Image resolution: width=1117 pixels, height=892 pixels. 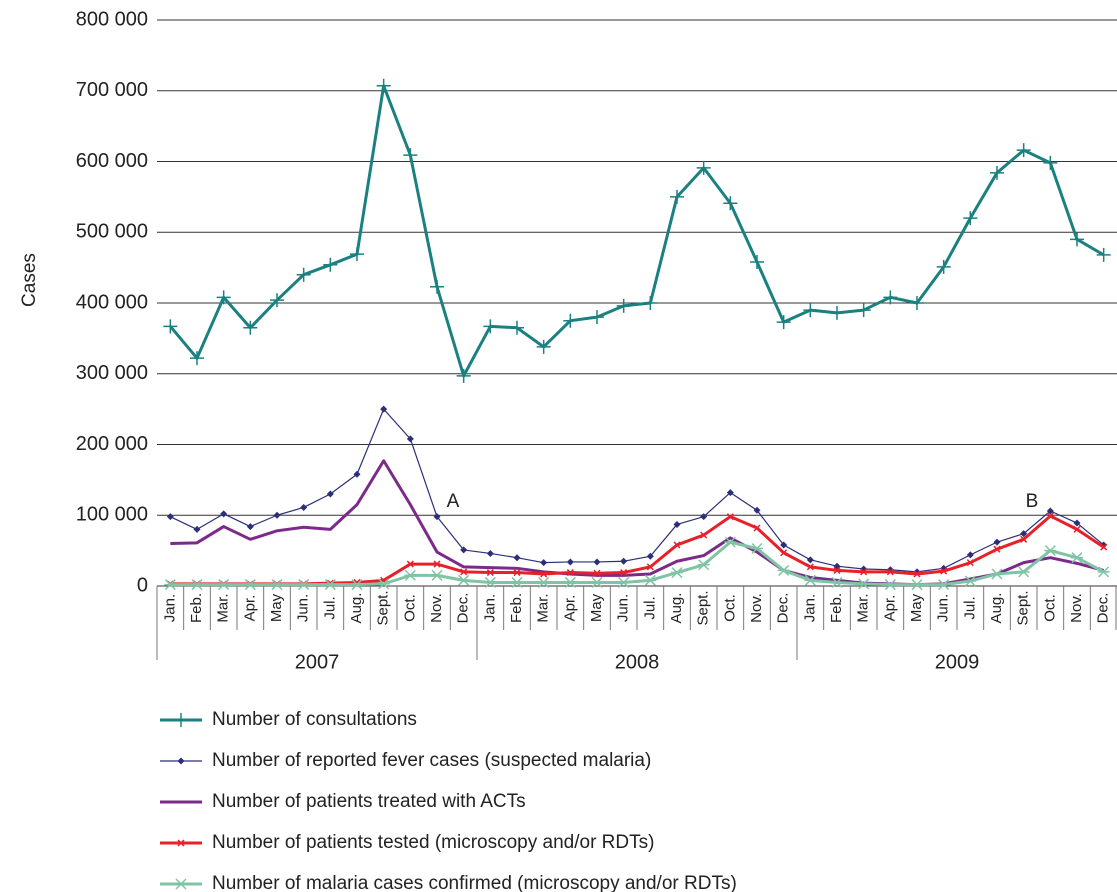 I want to click on year-label: 2007, so click(x=317, y=662).